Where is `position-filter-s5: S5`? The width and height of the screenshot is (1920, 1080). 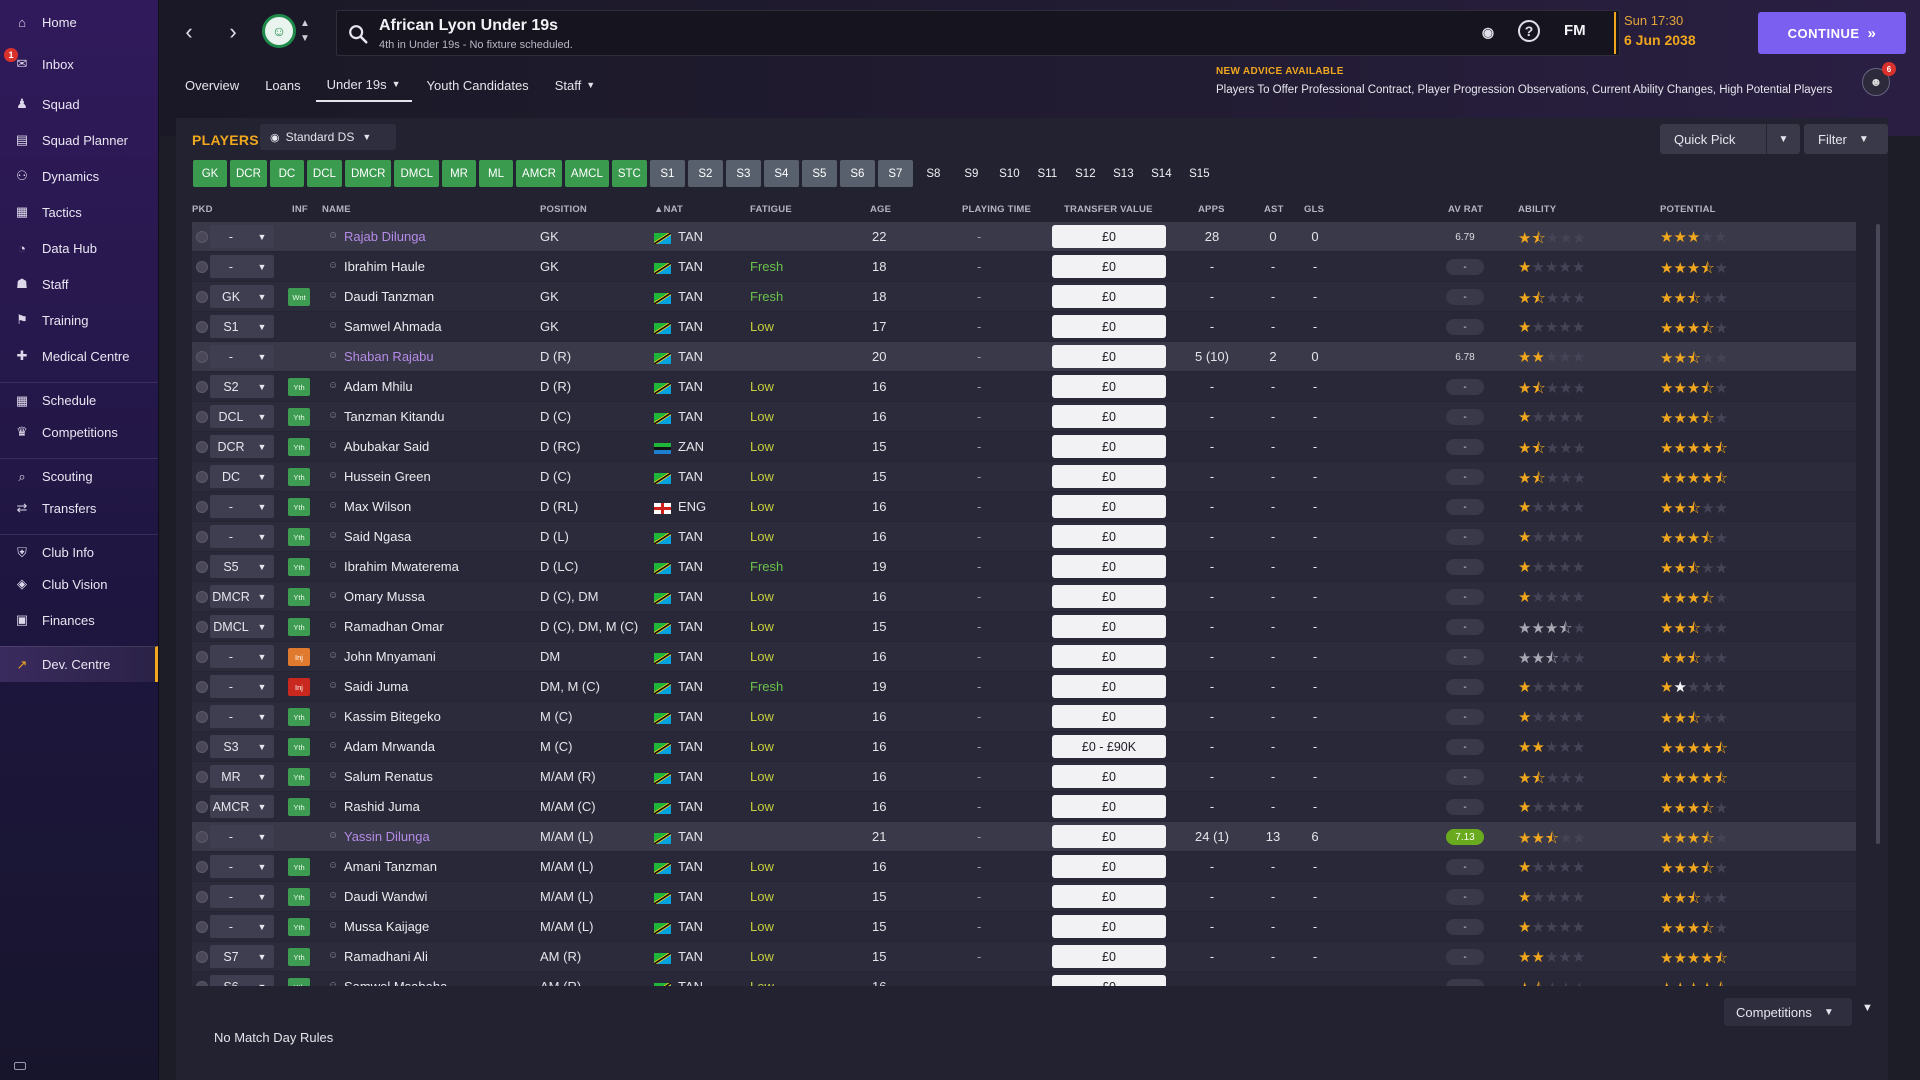 position-filter-s5: S5 is located at coordinates (819, 173).